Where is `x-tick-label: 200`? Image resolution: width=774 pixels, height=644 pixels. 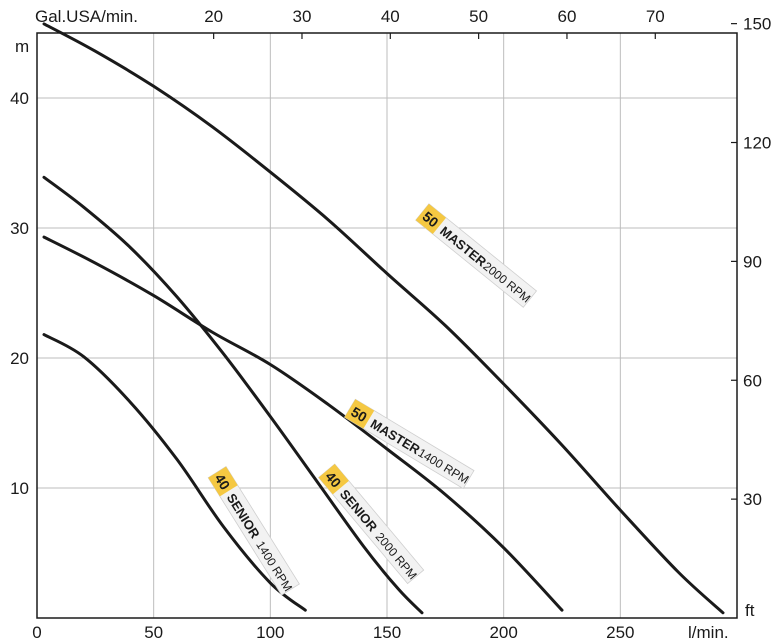 x-tick-label: 200 is located at coordinates (503, 632).